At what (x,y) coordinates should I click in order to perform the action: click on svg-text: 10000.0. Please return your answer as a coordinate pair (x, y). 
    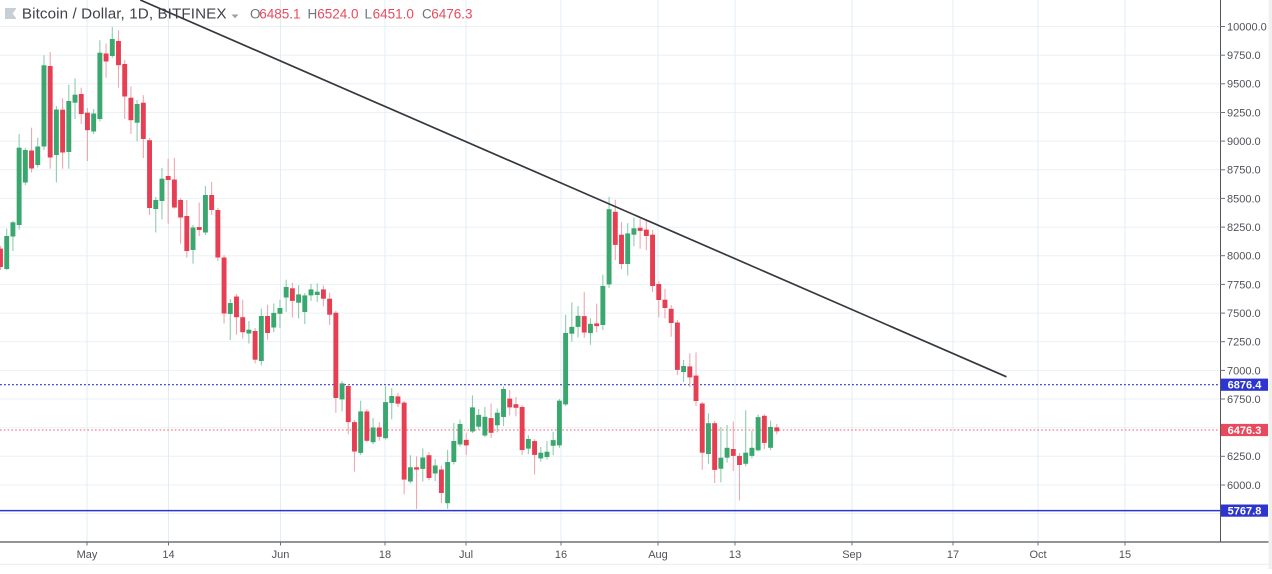
    Looking at the image, I should click on (1247, 27).